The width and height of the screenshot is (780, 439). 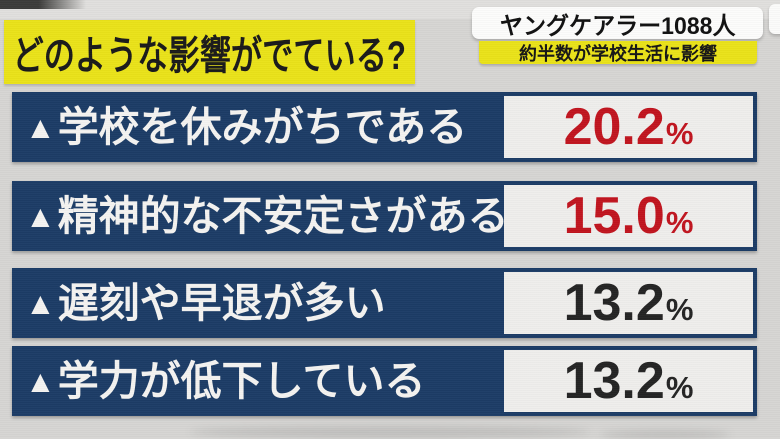 I want to click on page-title: どのような影響がでている?, so click(x=209, y=56).